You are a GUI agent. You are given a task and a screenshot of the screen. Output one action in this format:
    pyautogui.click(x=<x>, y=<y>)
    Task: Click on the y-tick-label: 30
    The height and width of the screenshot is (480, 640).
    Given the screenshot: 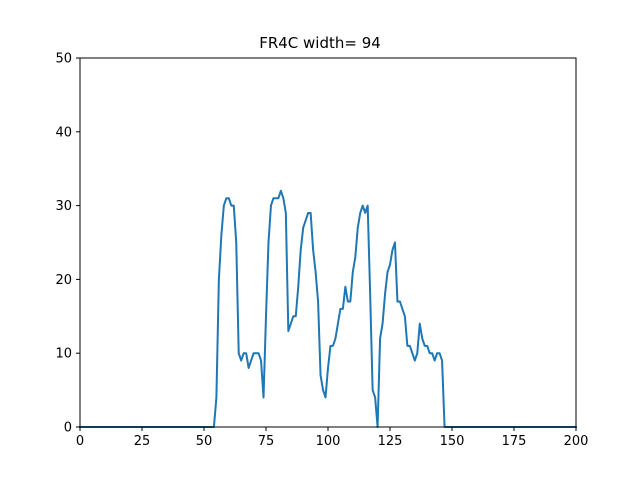 What is the action you would take?
    pyautogui.click(x=63, y=206)
    